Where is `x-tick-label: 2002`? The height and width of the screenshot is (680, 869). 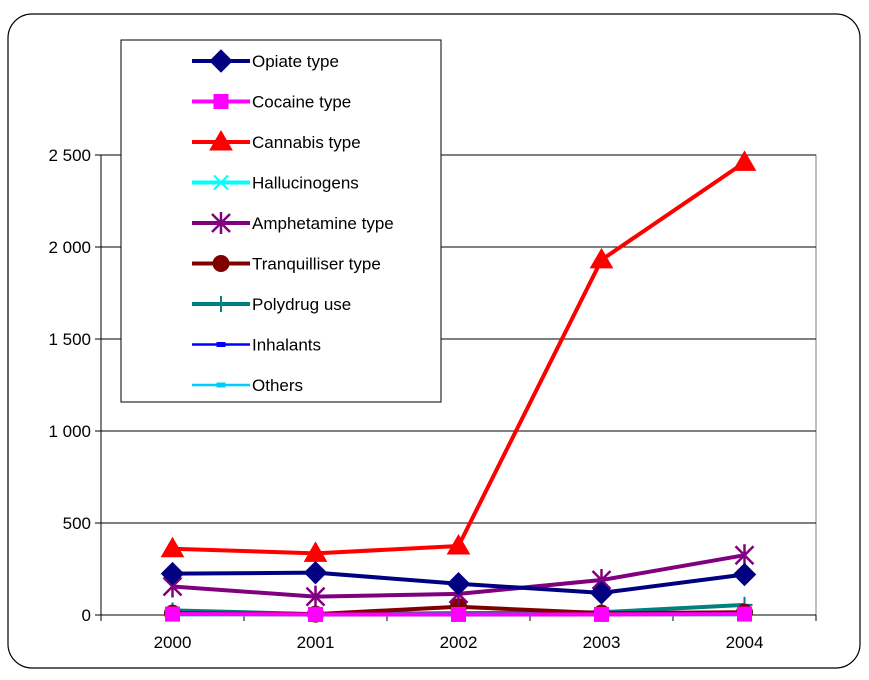 x-tick-label: 2002 is located at coordinates (459, 642).